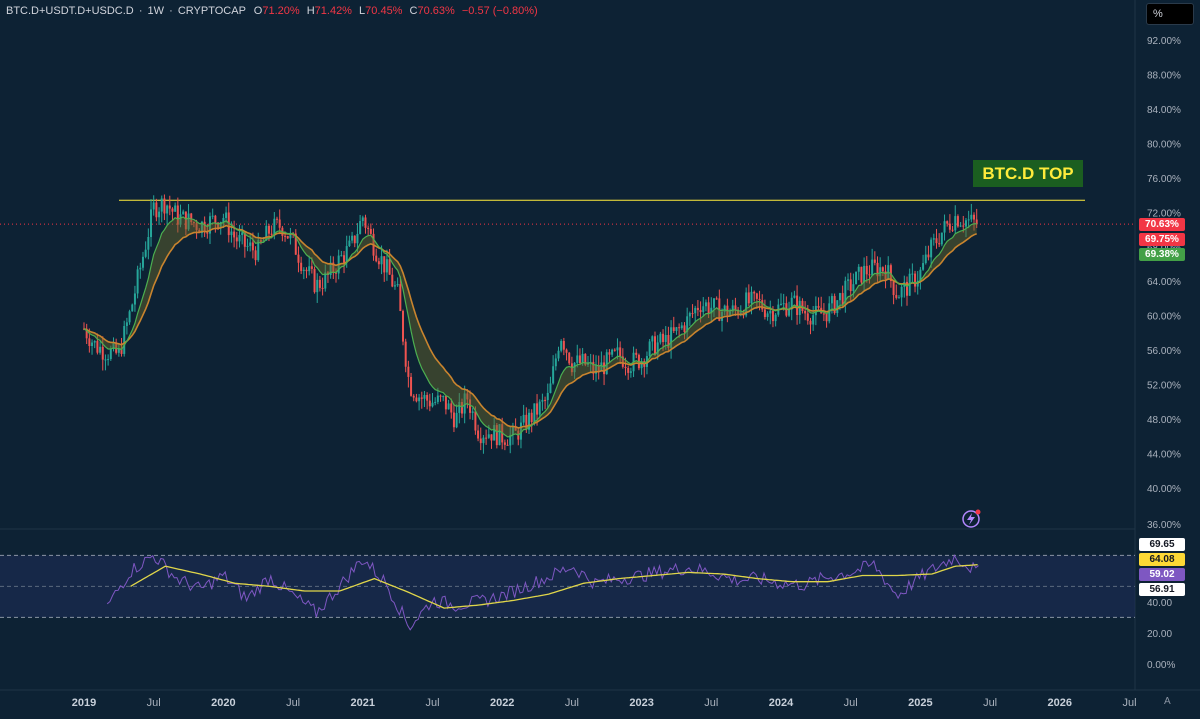  Describe the element at coordinates (1167, 701) in the screenshot. I see `auto-scale-button: A` at that location.